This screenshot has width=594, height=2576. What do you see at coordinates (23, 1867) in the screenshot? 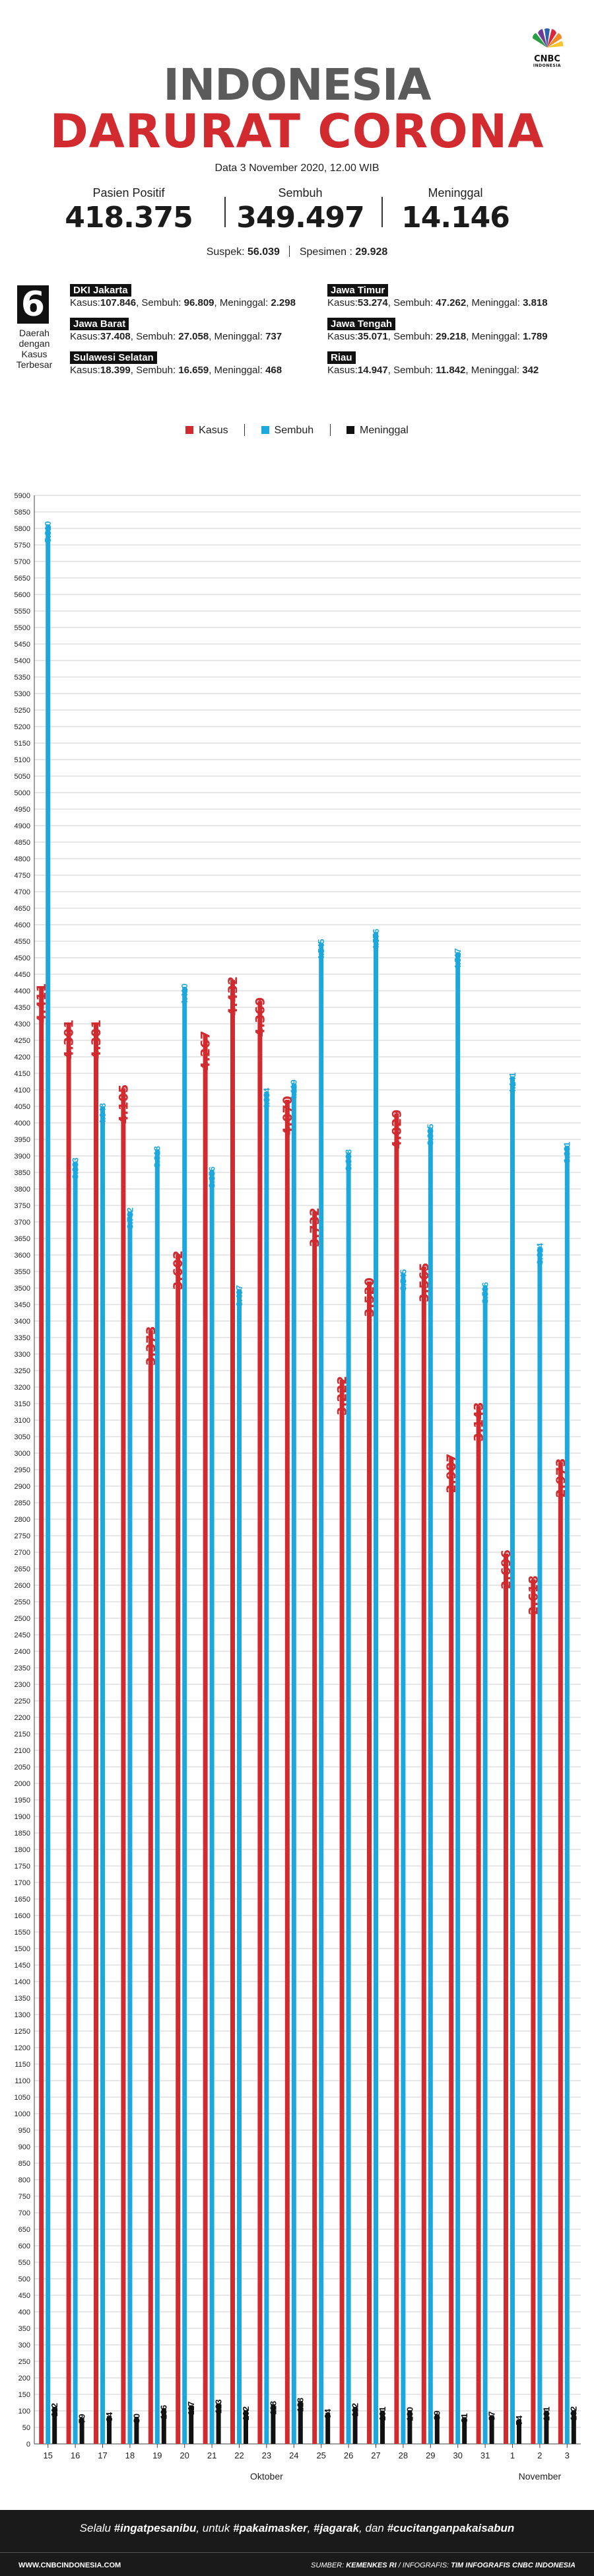
I see `y-tick-label: 1750` at bounding box center [23, 1867].